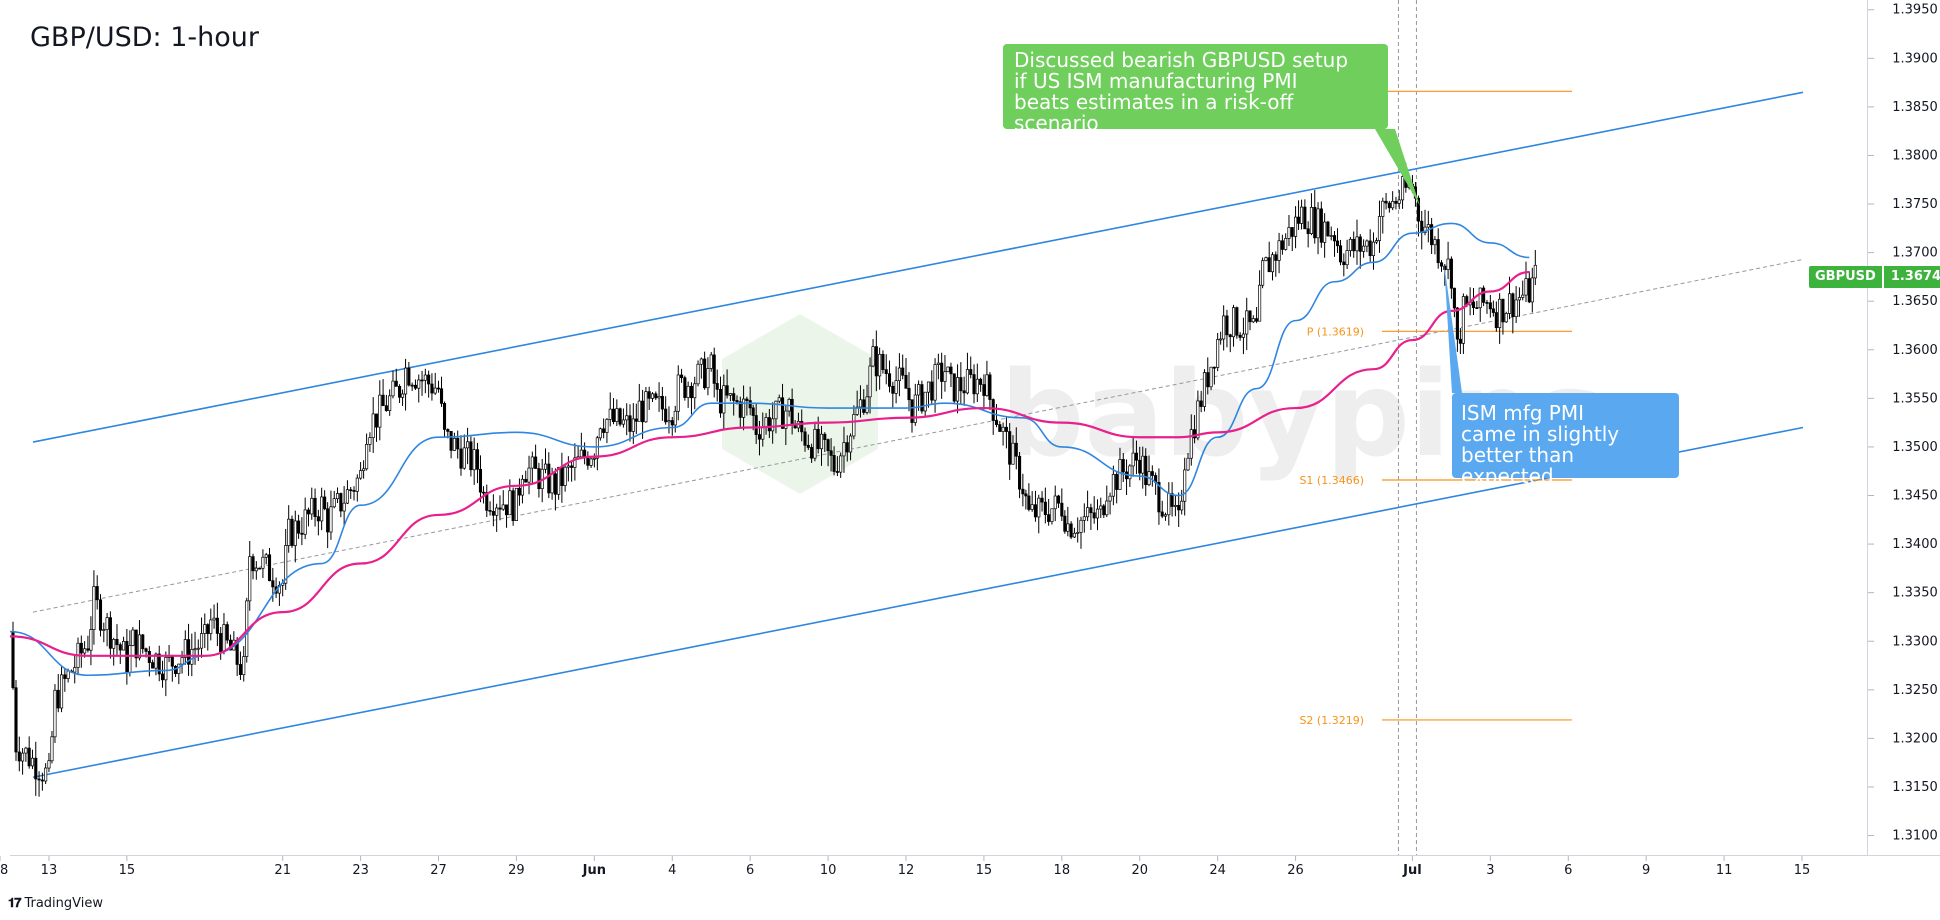 This screenshot has height=920, width=1940. Describe the element at coordinates (1915, 787) in the screenshot. I see `y-tick-label: 1.3150` at that location.